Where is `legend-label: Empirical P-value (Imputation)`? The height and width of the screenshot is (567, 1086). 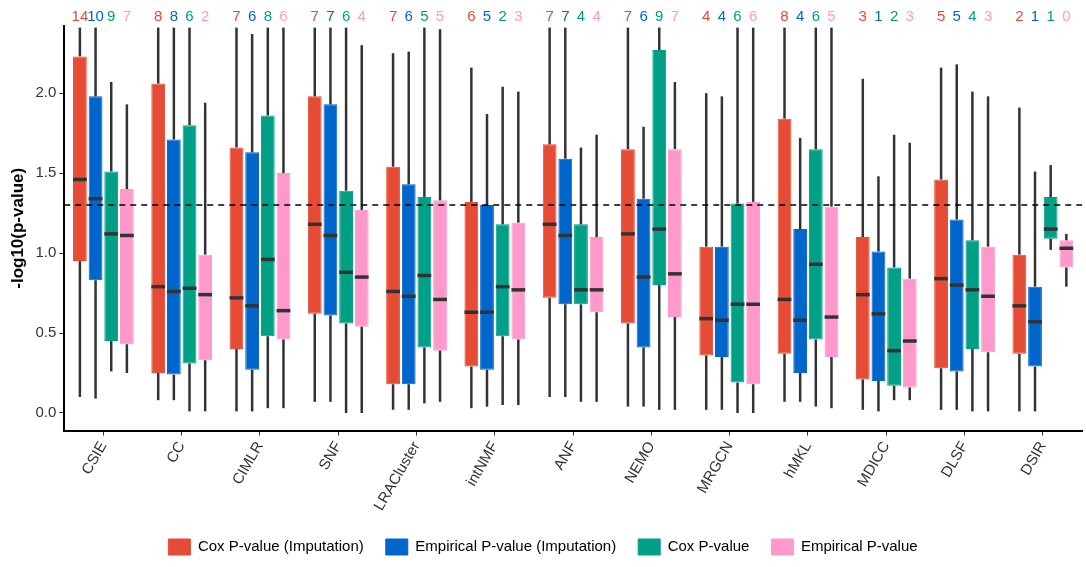 legend-label: Empirical P-value (Imputation) is located at coordinates (516, 546).